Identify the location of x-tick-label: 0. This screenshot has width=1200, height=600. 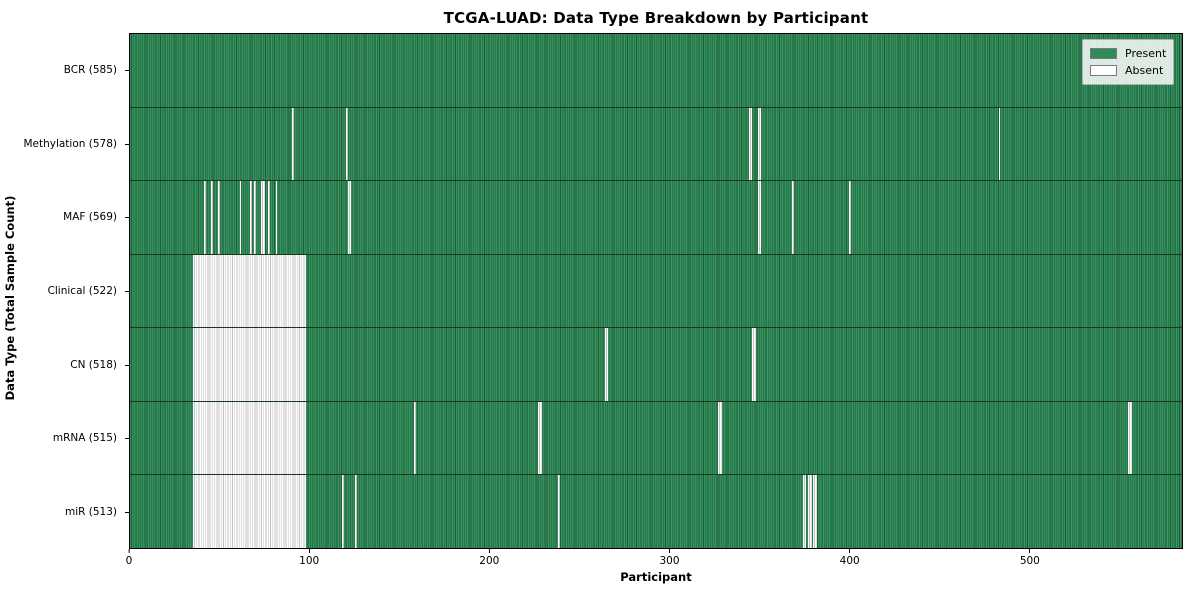
(129, 561).